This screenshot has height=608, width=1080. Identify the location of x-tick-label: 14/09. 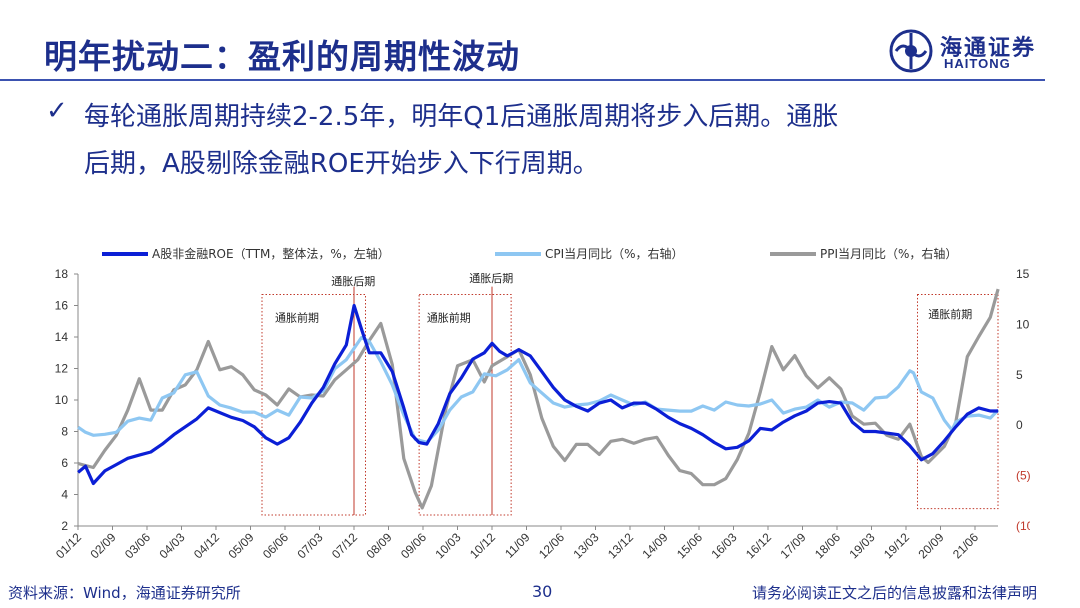
(654, 545).